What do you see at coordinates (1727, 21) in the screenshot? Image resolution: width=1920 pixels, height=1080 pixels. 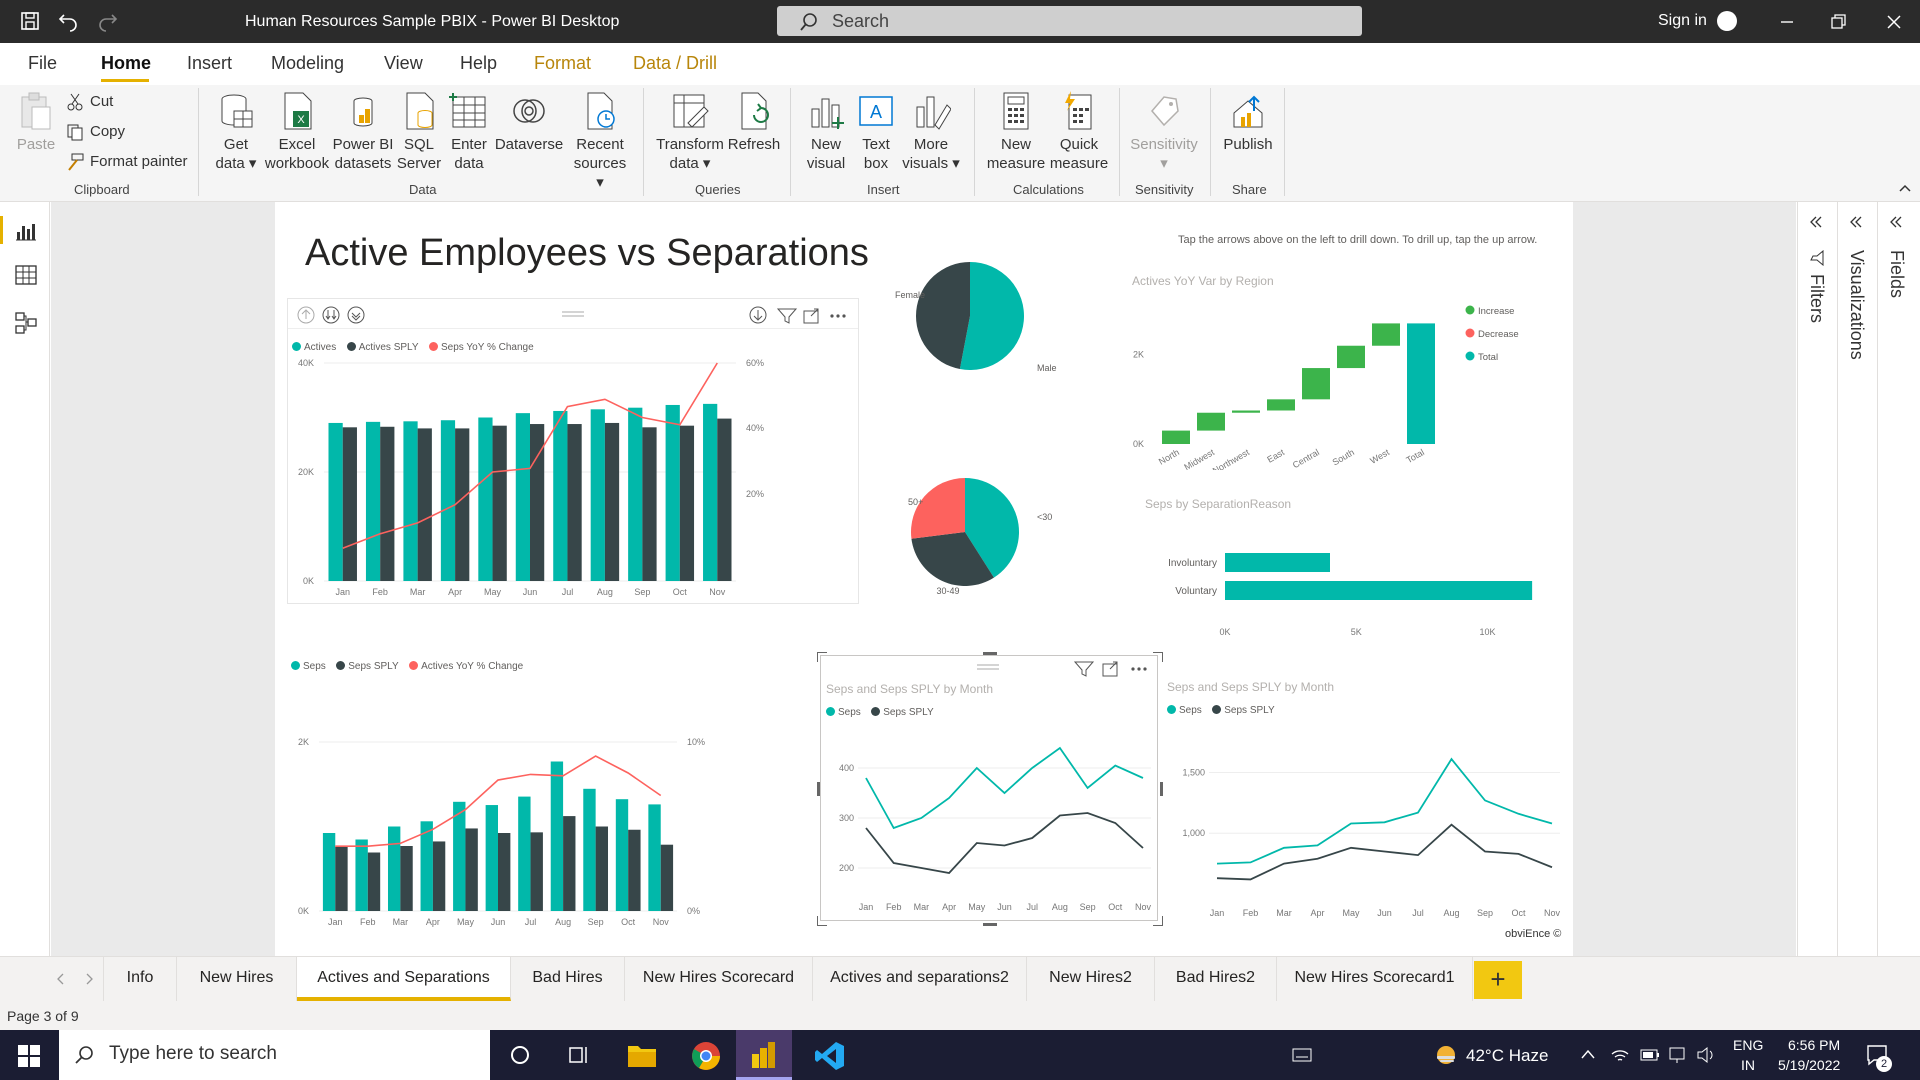 I see `avatar` at bounding box center [1727, 21].